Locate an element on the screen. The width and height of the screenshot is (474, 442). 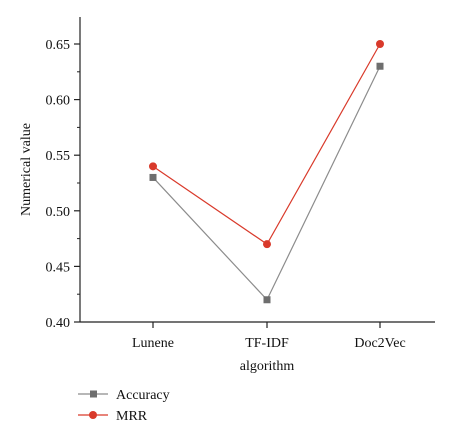
x-axis-title: algorithm is located at coordinates (267, 366).